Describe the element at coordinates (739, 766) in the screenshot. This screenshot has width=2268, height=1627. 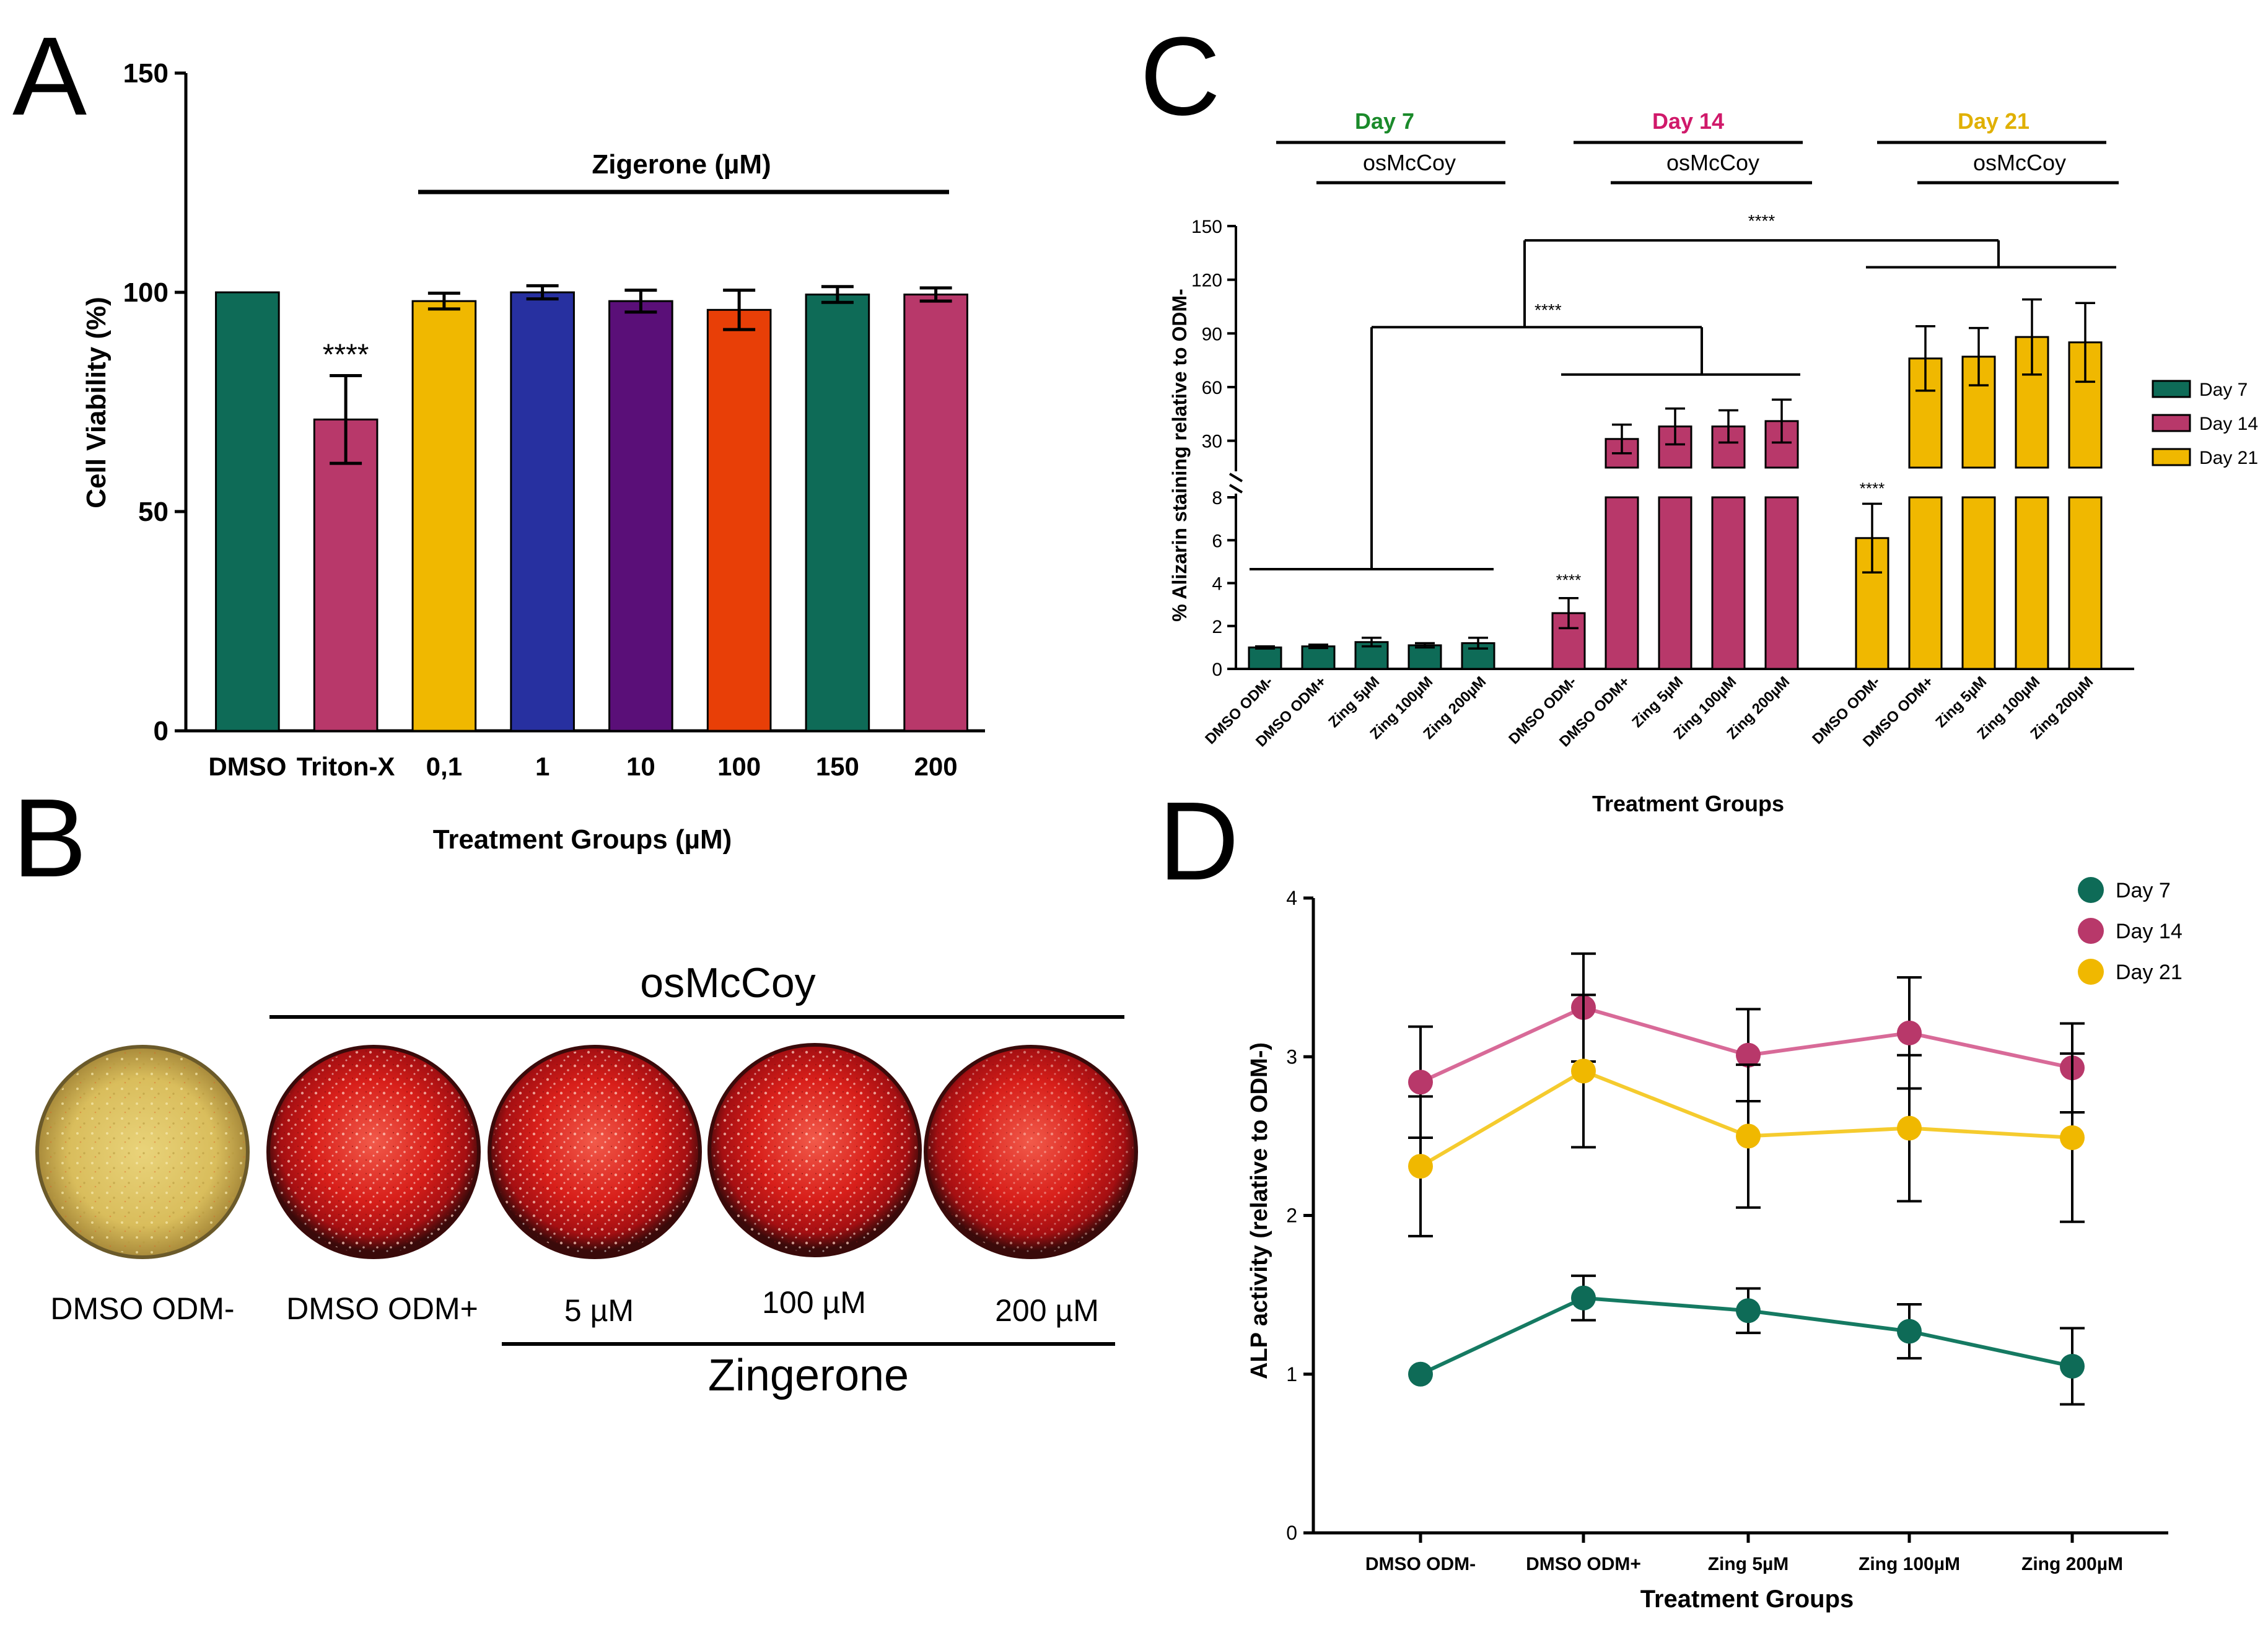
I see `a-category-label: 100` at that location.